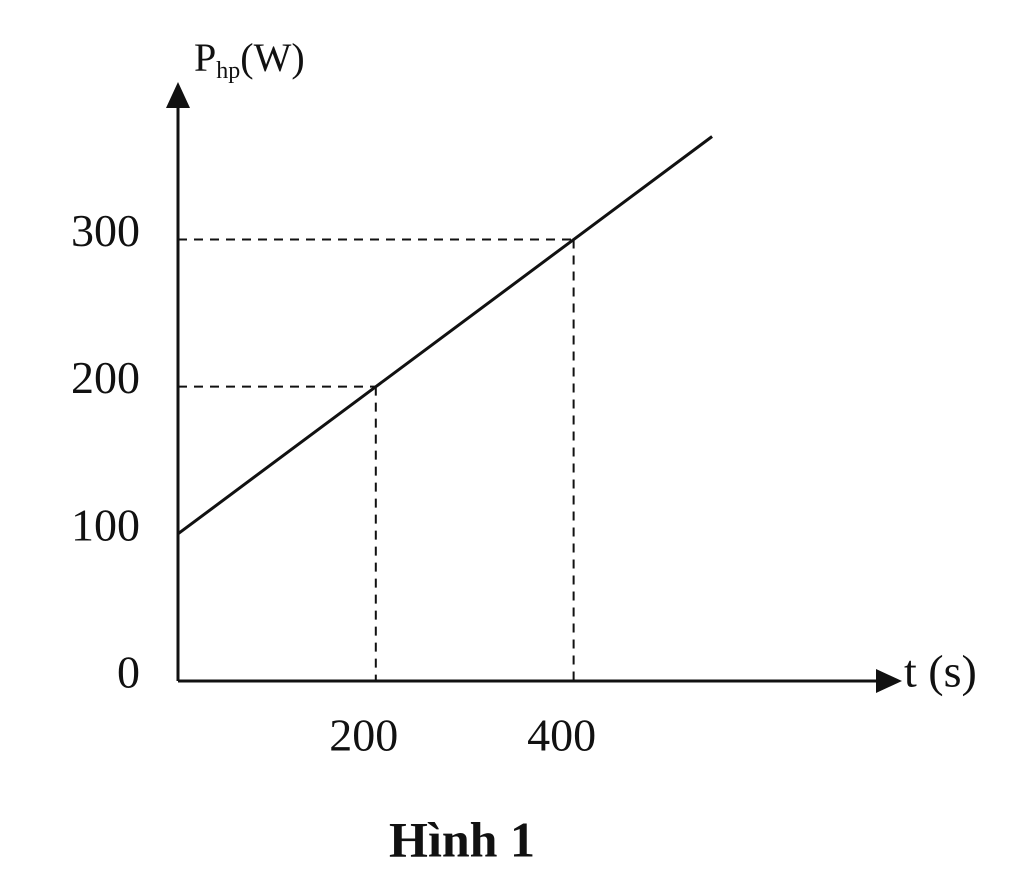 Image resolution: width=1024 pixels, height=887 pixels. What do you see at coordinates (128, 672) in the screenshot?
I see `y-tick-label: 0` at bounding box center [128, 672].